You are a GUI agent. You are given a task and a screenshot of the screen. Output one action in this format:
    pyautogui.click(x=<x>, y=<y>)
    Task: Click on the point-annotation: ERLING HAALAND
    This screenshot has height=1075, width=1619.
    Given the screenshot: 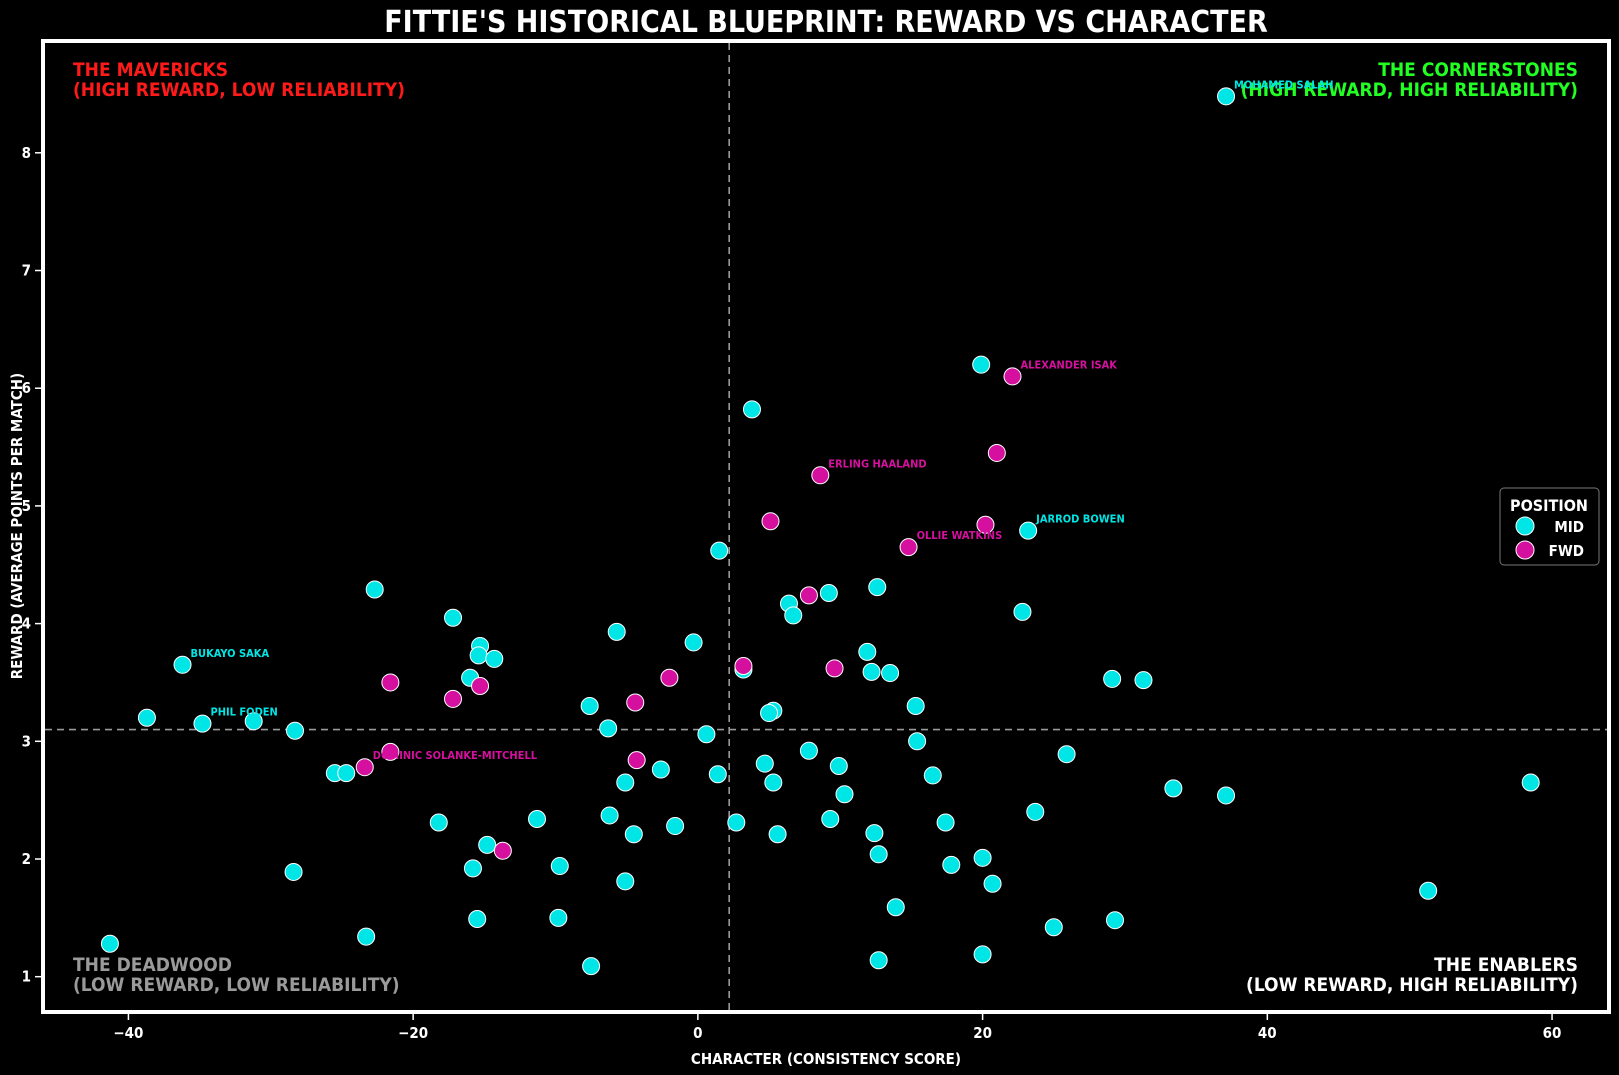 What is the action you would take?
    pyautogui.click(x=877, y=463)
    